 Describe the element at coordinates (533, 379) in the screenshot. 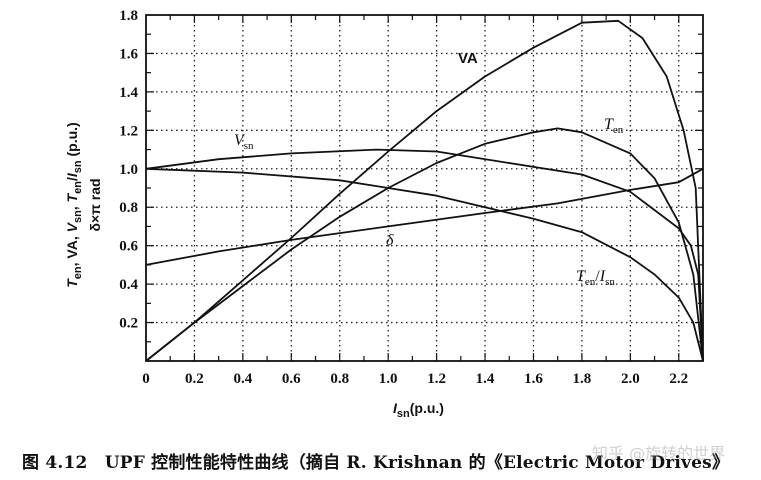

I see `x-tick-label: 1.6` at that location.